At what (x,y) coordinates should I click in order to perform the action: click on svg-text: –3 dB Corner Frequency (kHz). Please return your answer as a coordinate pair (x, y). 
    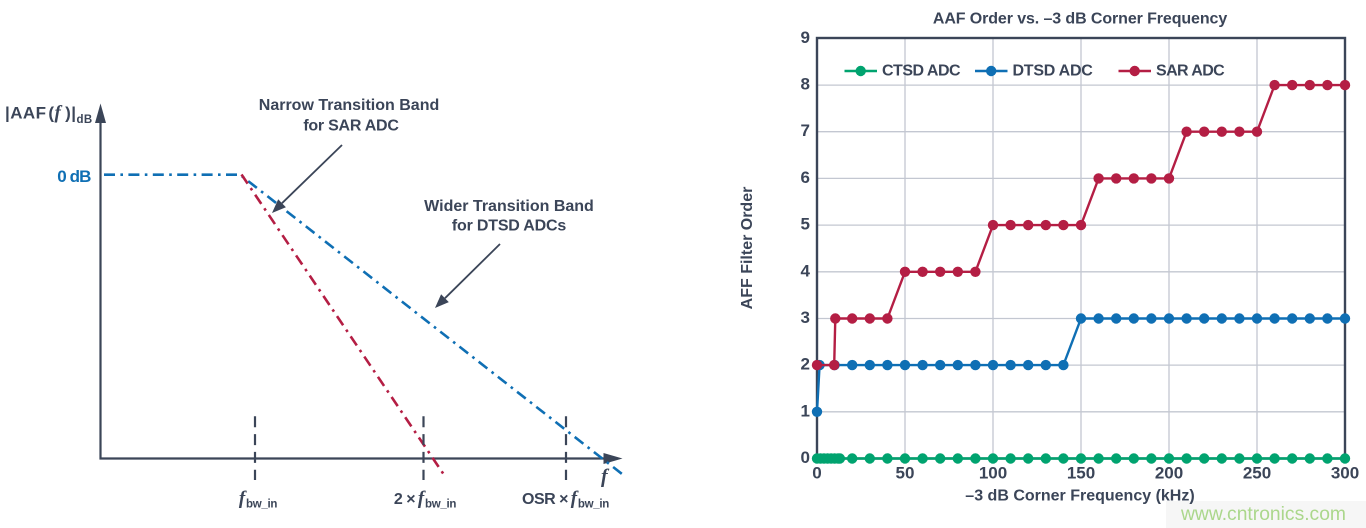
    Looking at the image, I should click on (1079, 496).